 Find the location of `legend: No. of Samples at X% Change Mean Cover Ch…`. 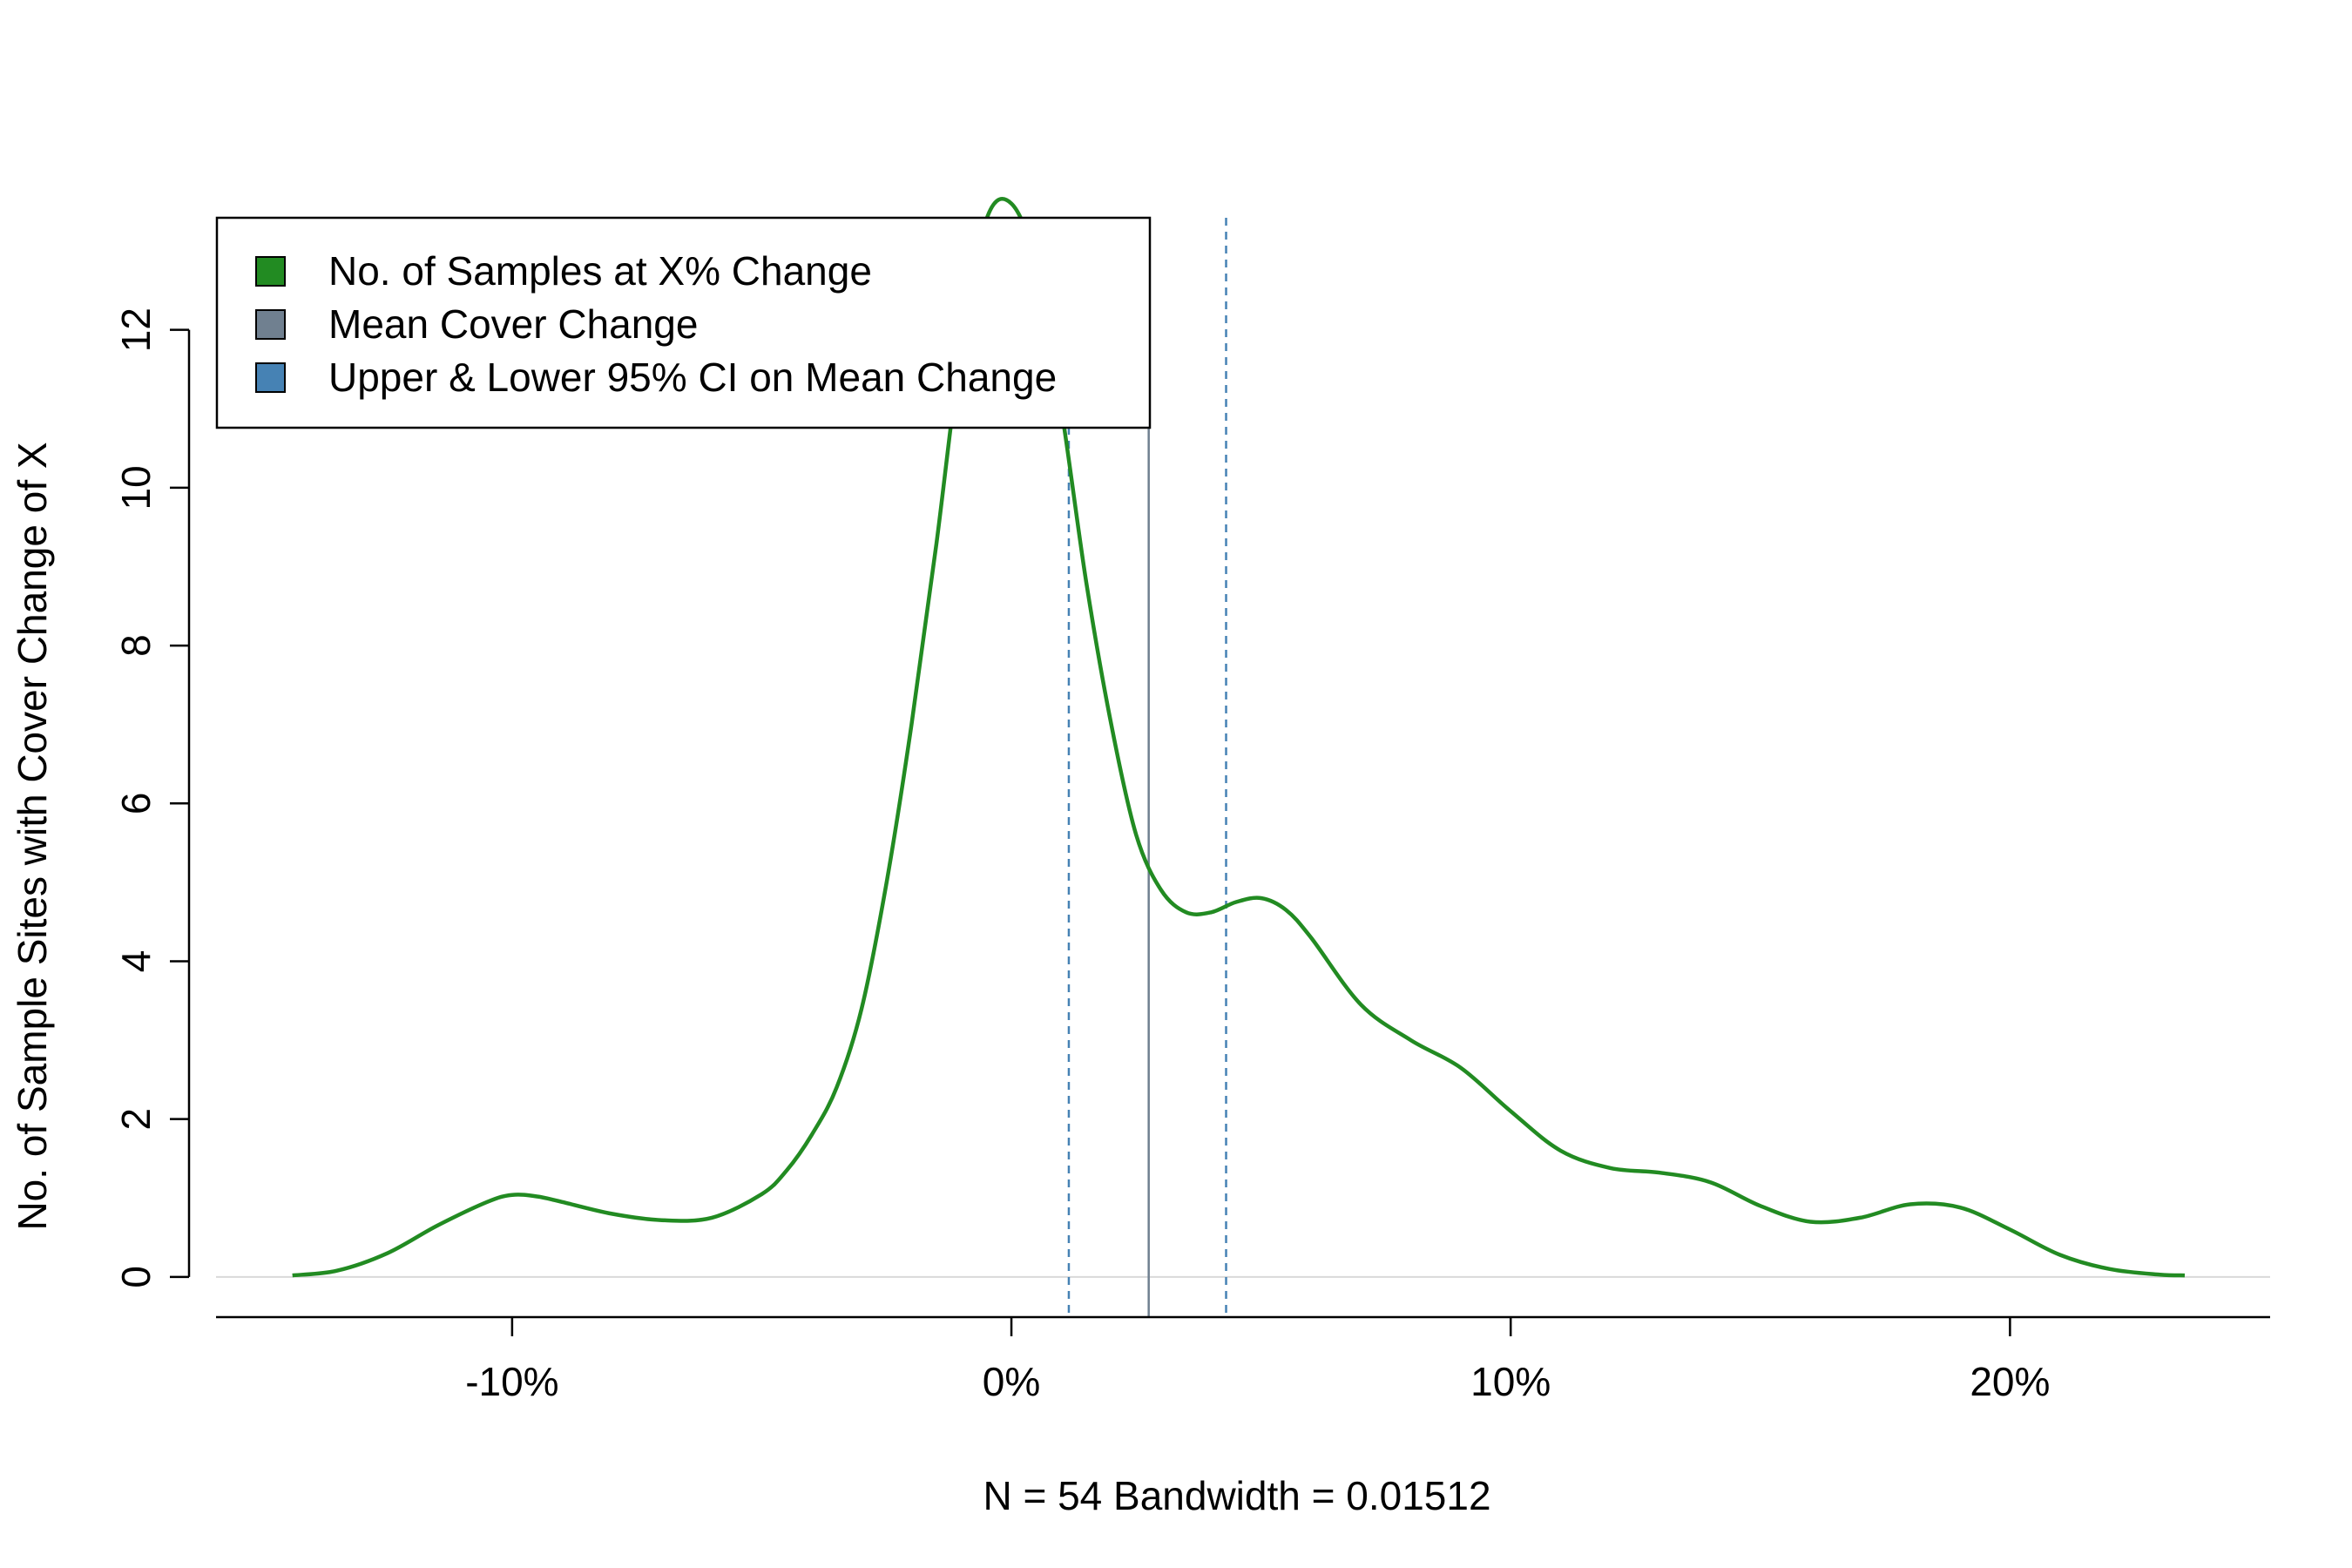

legend: No. of Samples at X% Change Mean Cover Ch… is located at coordinates (683, 322).